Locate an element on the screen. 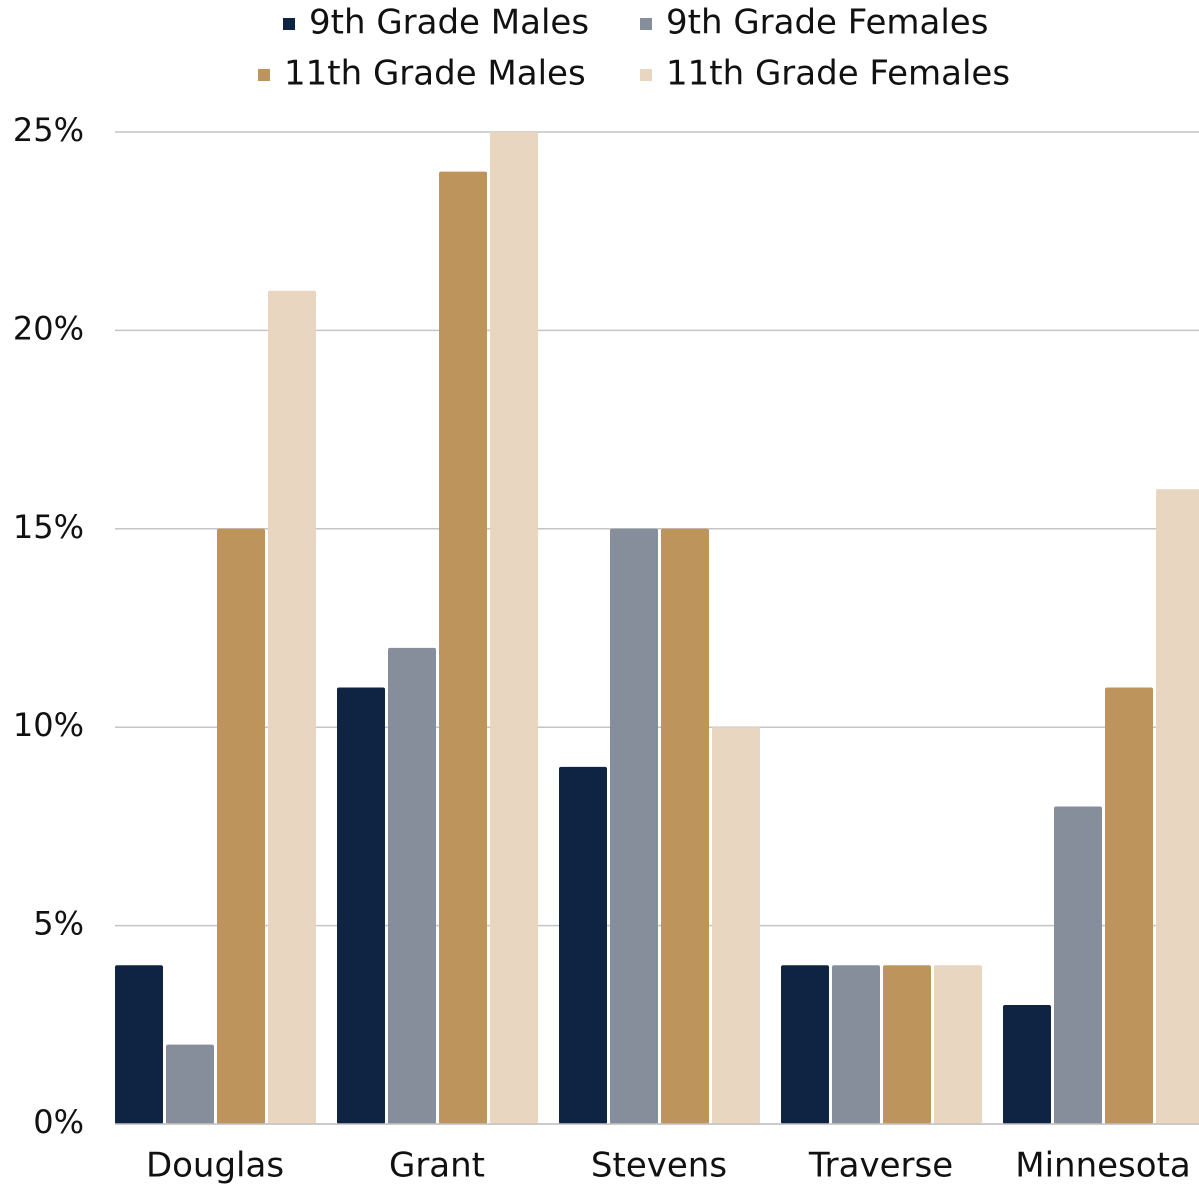  x-tick-label: Douglas is located at coordinates (215, 1166).